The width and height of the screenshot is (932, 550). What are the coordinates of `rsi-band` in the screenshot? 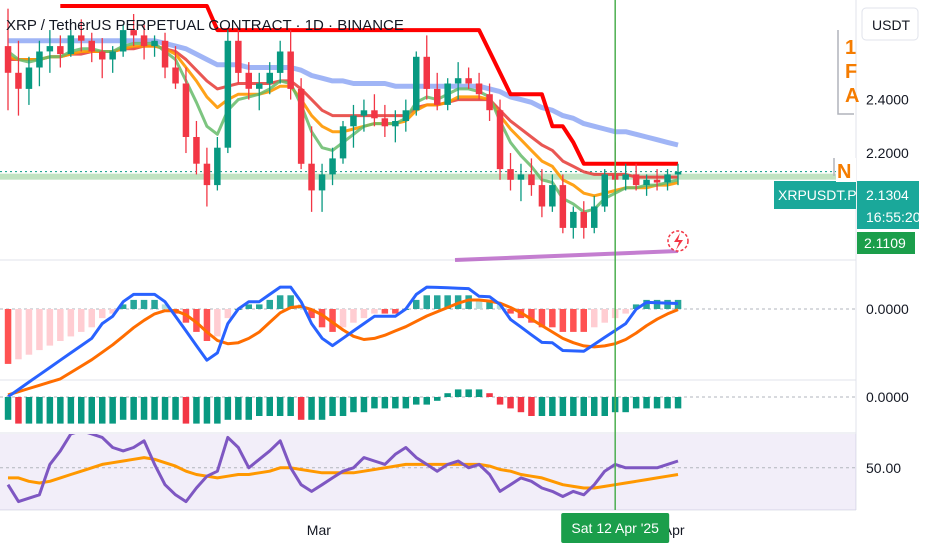 It's located at (428, 472).